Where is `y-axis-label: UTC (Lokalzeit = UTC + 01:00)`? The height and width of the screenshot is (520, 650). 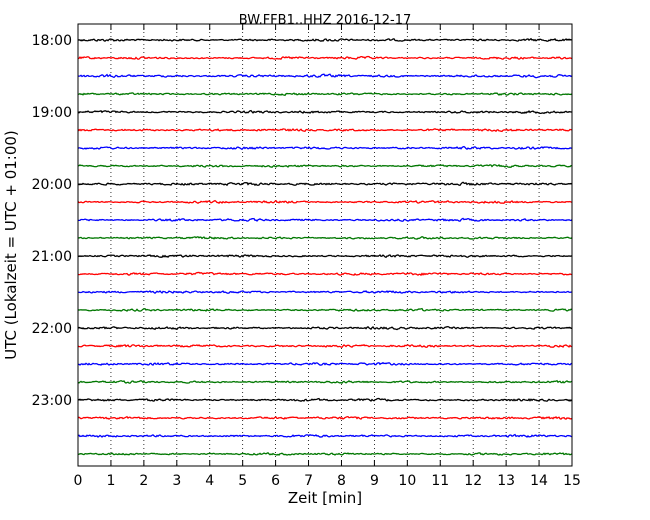 y-axis-label: UTC (Lokalzeit = UTC + 01:00) is located at coordinates (11, 245).